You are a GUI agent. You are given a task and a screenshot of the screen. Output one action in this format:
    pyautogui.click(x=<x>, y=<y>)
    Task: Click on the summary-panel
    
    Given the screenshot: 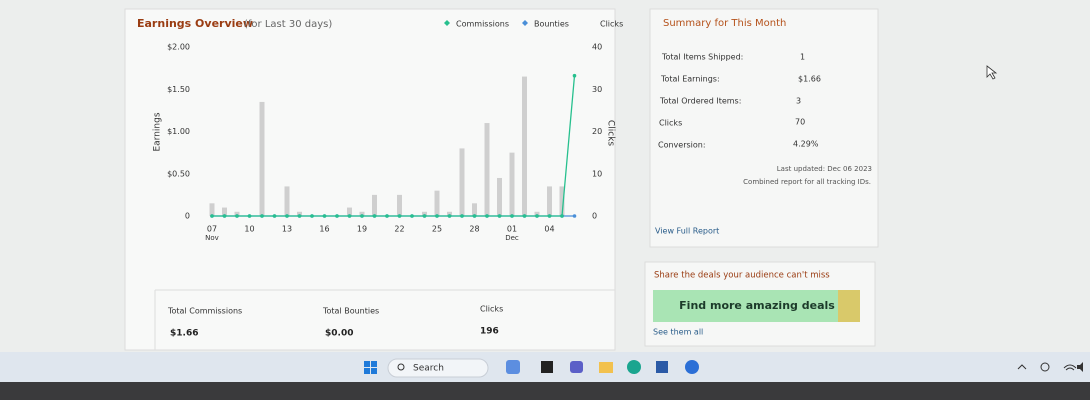 What is the action you would take?
    pyautogui.click(x=764, y=128)
    